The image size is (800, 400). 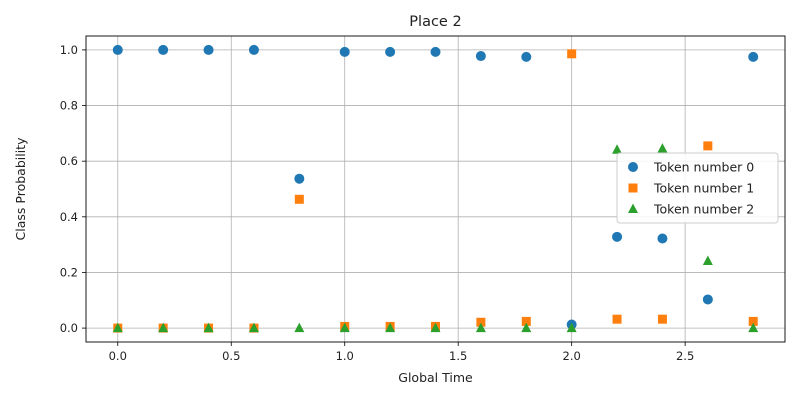 I want to click on y-tick-label: 0.4, so click(x=69, y=217).